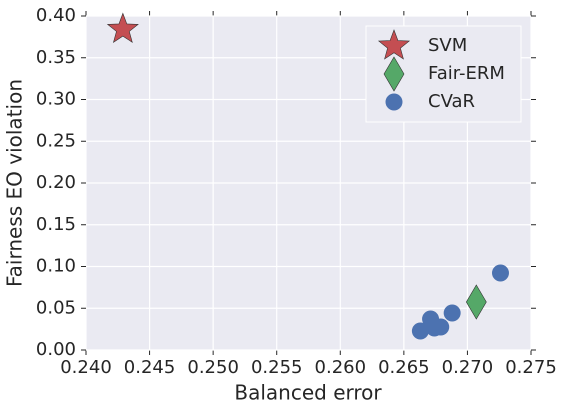 The width and height of the screenshot is (566, 412). I want to click on x-tick-label: 0.240, so click(86, 367).